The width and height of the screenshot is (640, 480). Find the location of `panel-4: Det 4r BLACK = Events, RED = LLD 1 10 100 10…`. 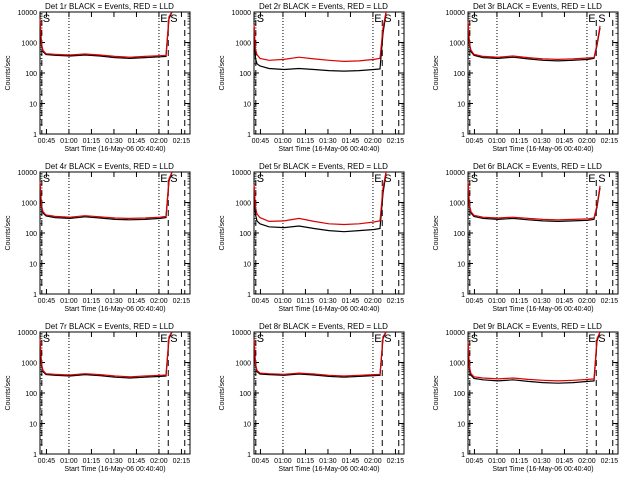

panel-4: Det 4r BLACK = Events, RED = LLD 1 10 100 10… is located at coordinates (98, 237).